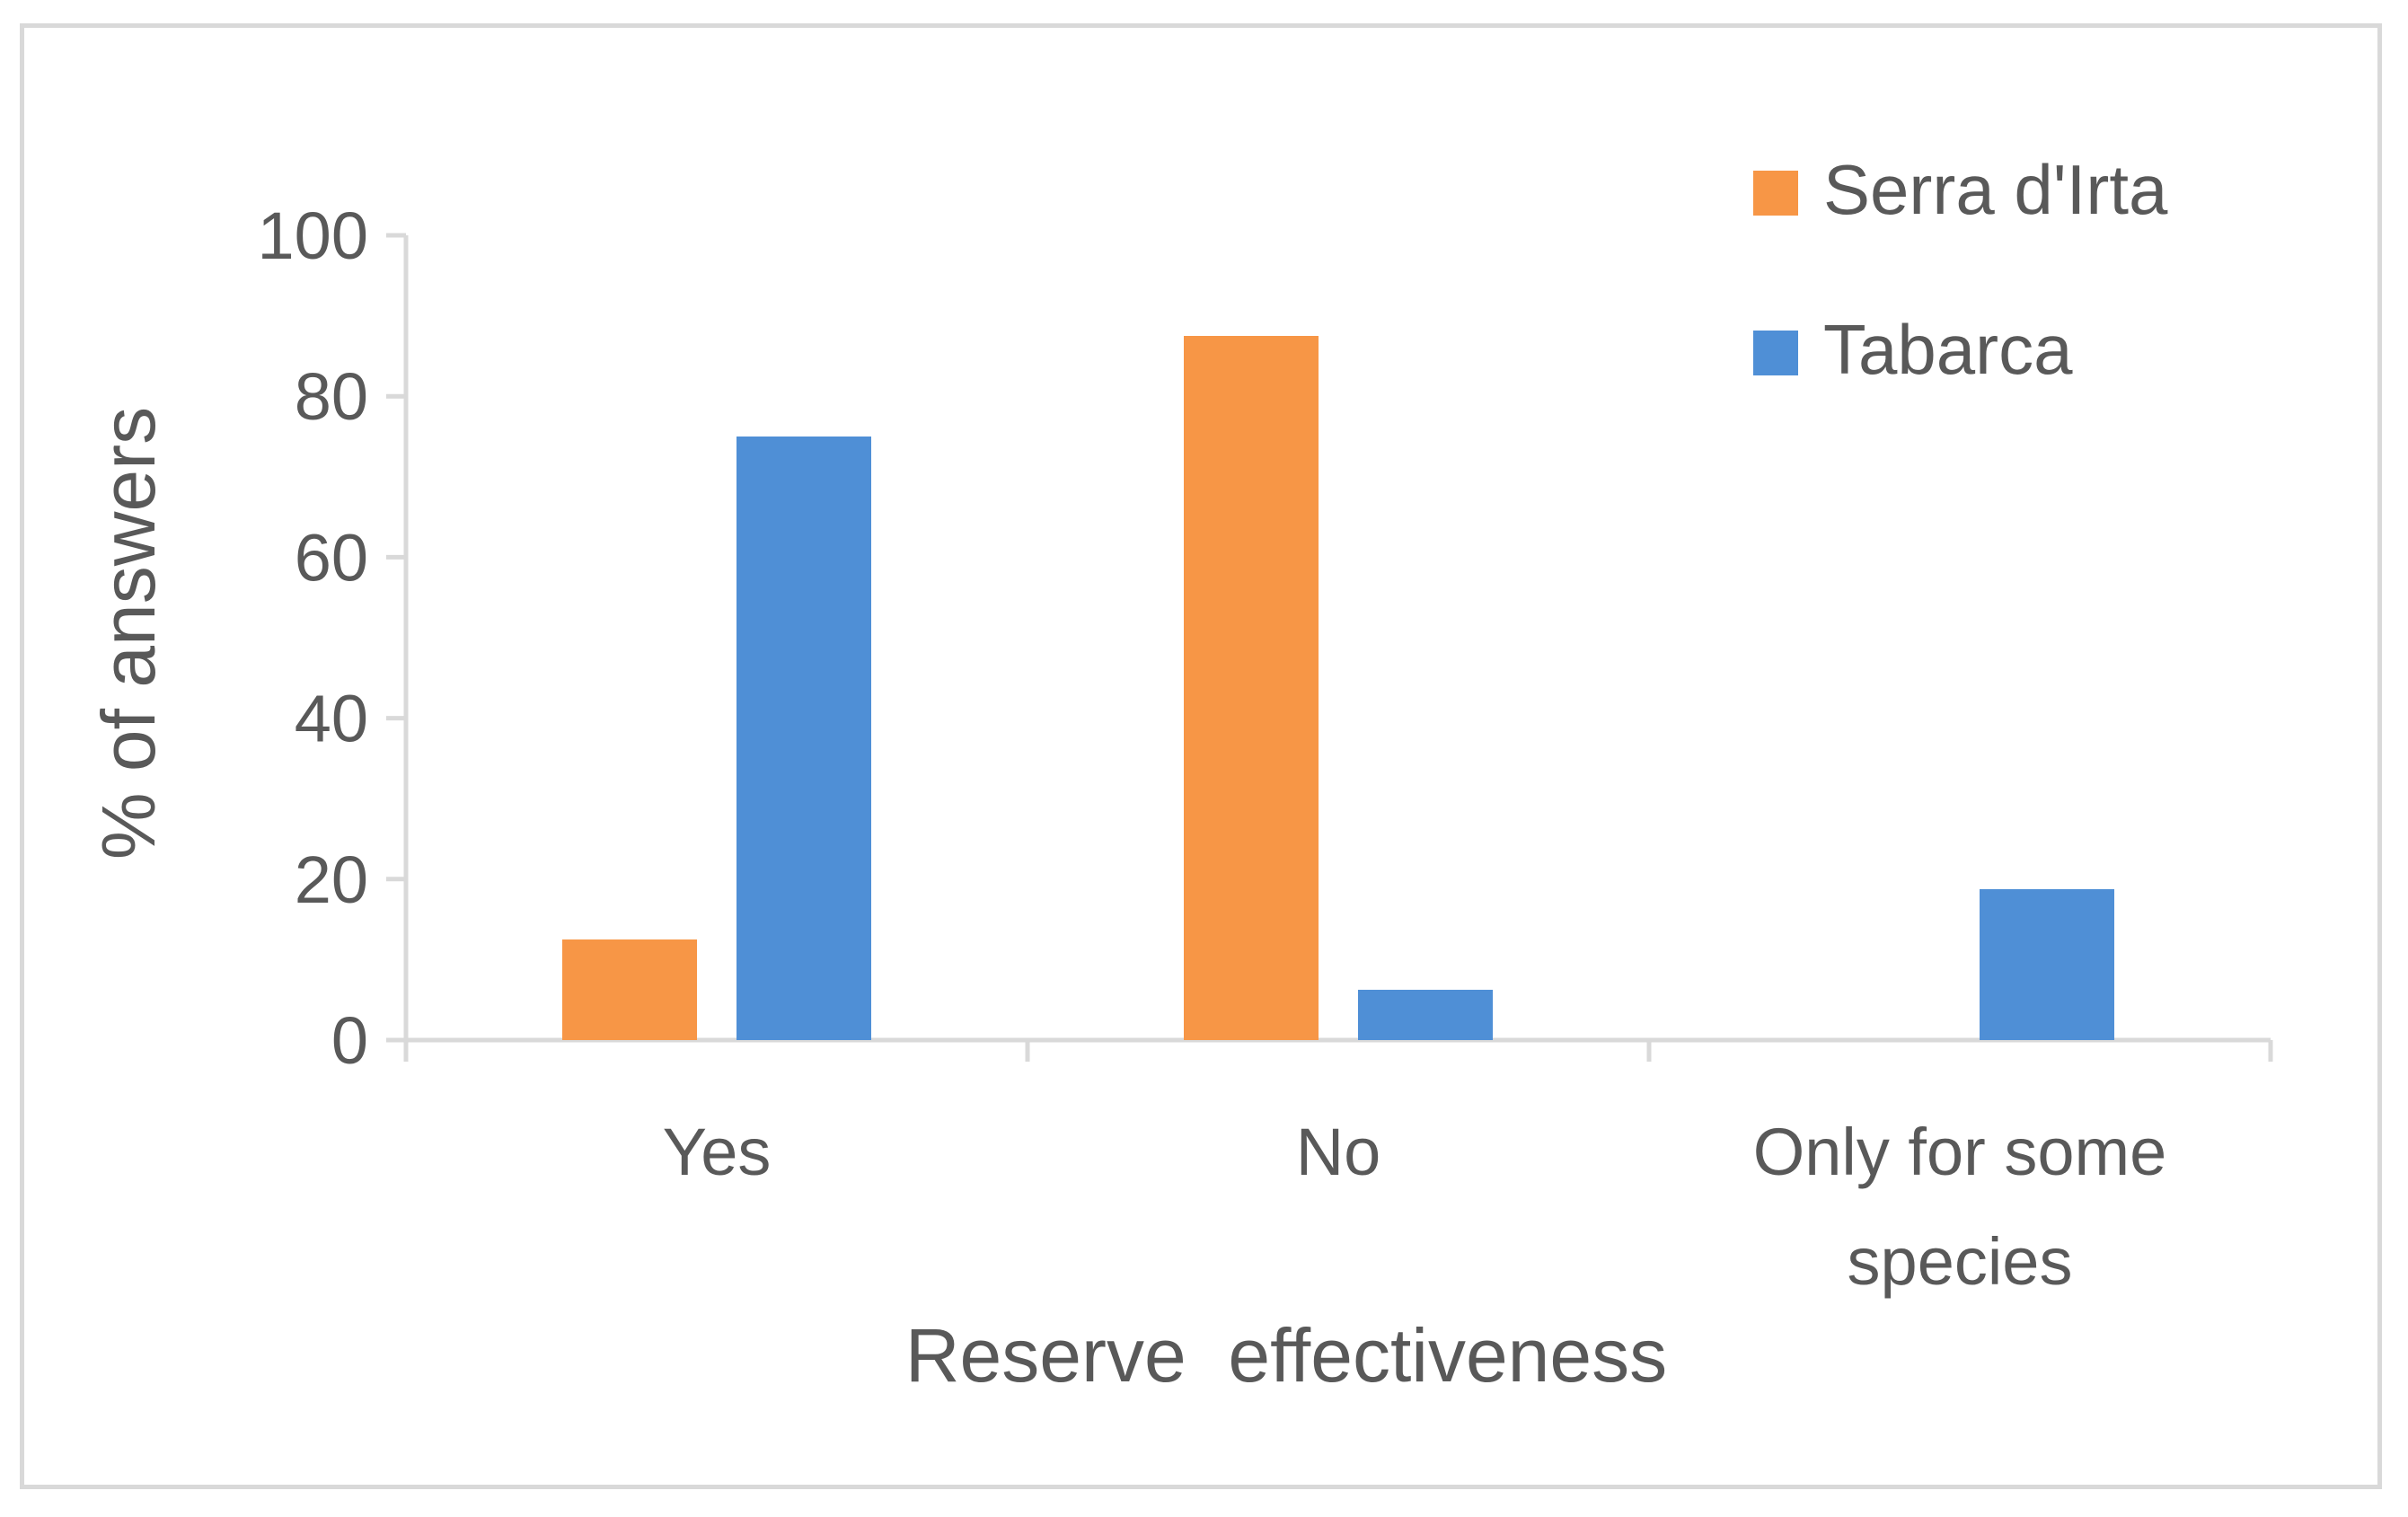 This screenshot has height=1517, width=2408. Describe the element at coordinates (1960, 1152) in the screenshot. I see `x-tick-label: Only for some` at that location.